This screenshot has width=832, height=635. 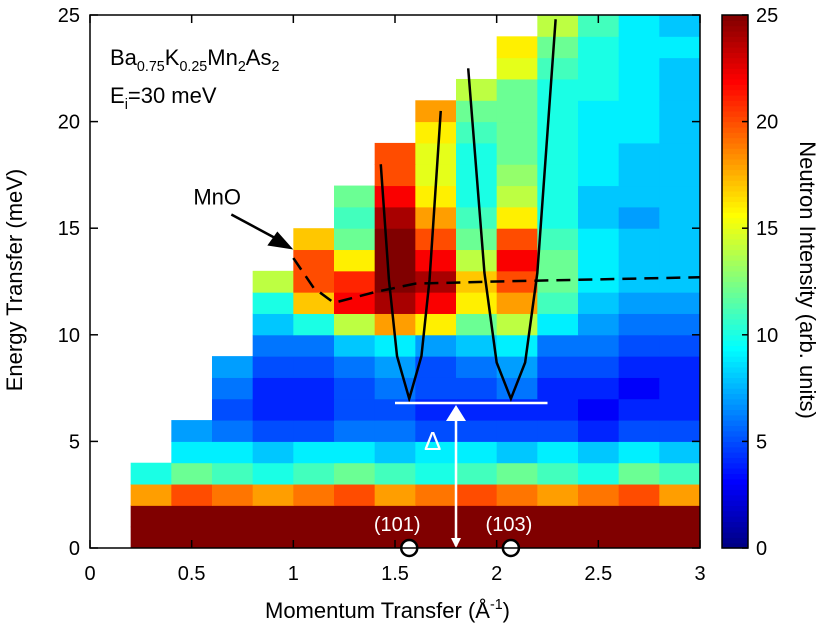 I want to click on sample-label-part: Ba, so click(x=124, y=57).